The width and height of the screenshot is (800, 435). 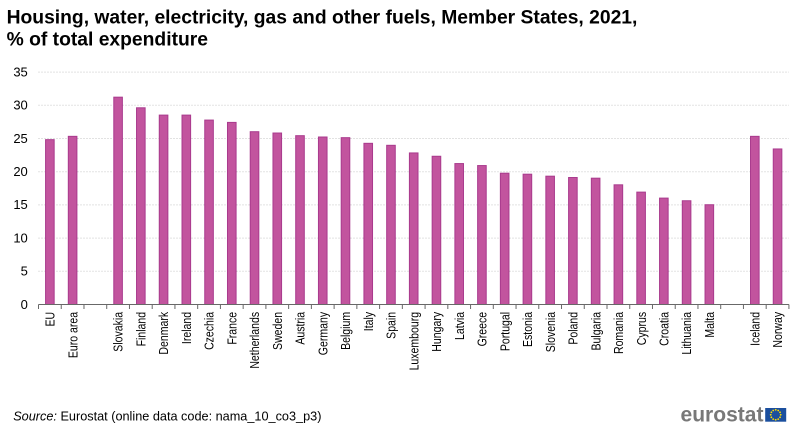 What do you see at coordinates (20, 237) in the screenshot?
I see `svg-text: 10` at bounding box center [20, 237].